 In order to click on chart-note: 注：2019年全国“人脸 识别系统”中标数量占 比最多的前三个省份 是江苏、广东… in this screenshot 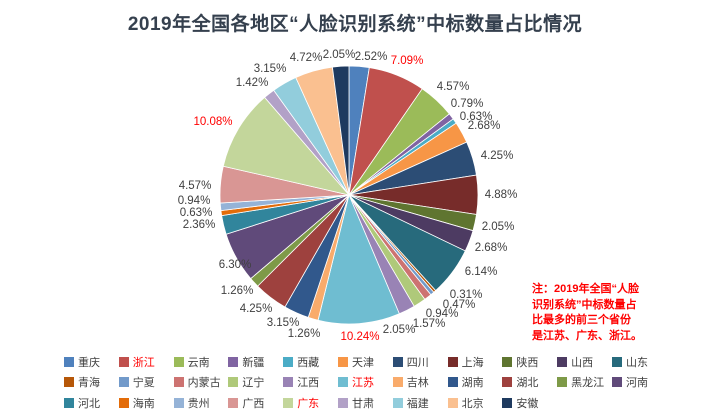, I will do `click(595, 313)`.